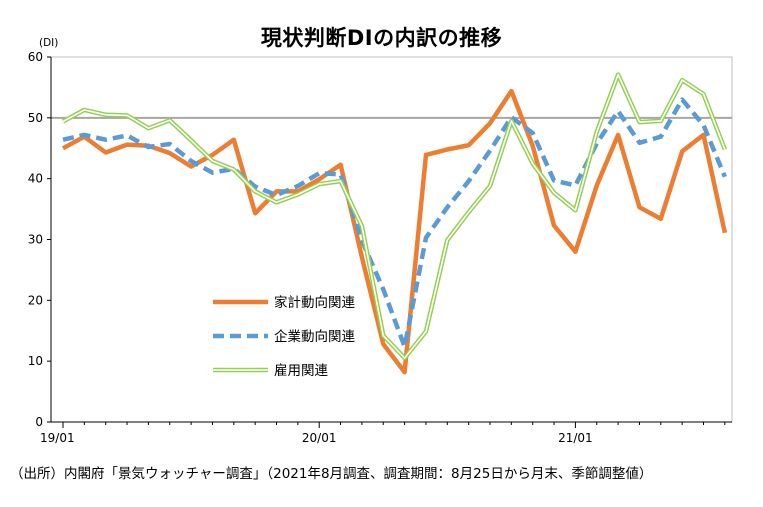 The height and width of the screenshot is (507, 763). Describe the element at coordinates (35, 300) in the screenshot. I see `y-tick-label: 20` at that location.